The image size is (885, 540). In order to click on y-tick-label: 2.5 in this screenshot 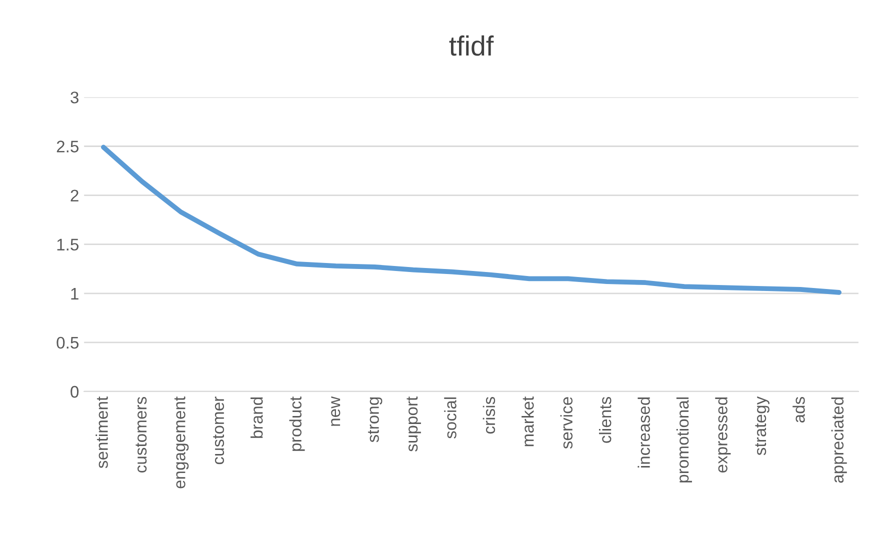, I will do `click(67, 146)`.